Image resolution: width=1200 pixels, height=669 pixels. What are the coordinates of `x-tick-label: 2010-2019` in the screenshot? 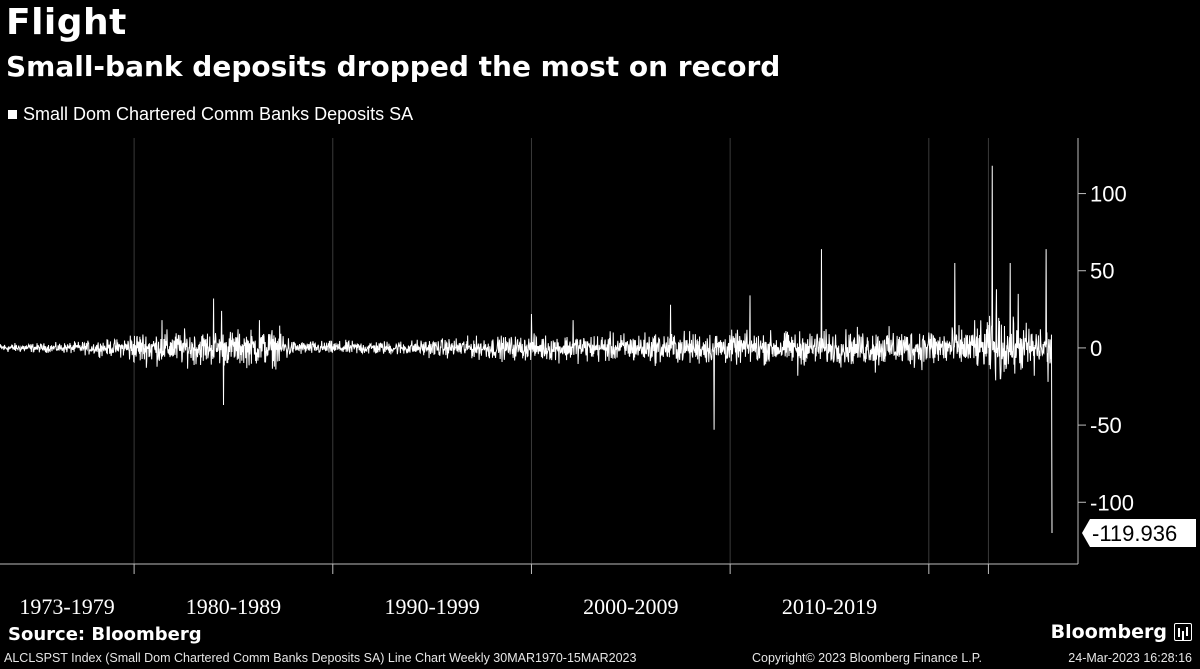 It's located at (829, 606).